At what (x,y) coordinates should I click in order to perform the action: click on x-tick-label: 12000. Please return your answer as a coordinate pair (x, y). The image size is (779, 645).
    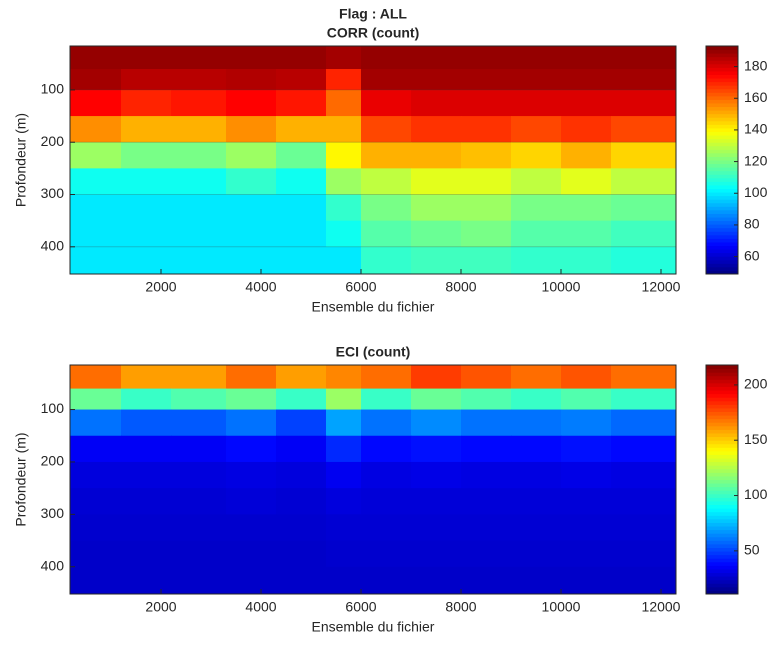
    Looking at the image, I should click on (661, 287).